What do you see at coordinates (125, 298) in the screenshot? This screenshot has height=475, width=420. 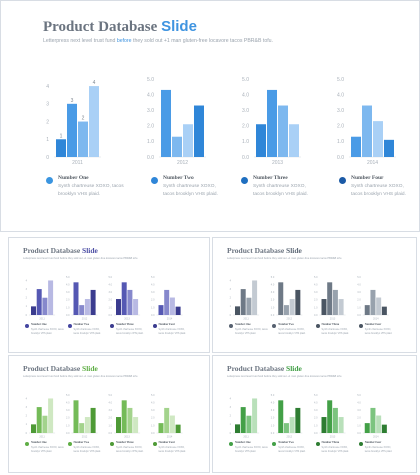 I see `bar-chart-3: 0.0 1.0 2.0 3.0 4.0 5.0 2013` at bounding box center [125, 298].